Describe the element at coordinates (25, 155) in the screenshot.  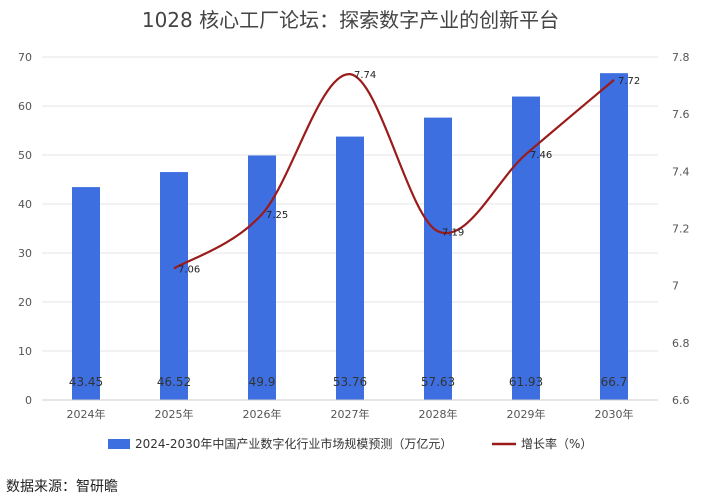
I see `left-tick-label: 50` at that location.